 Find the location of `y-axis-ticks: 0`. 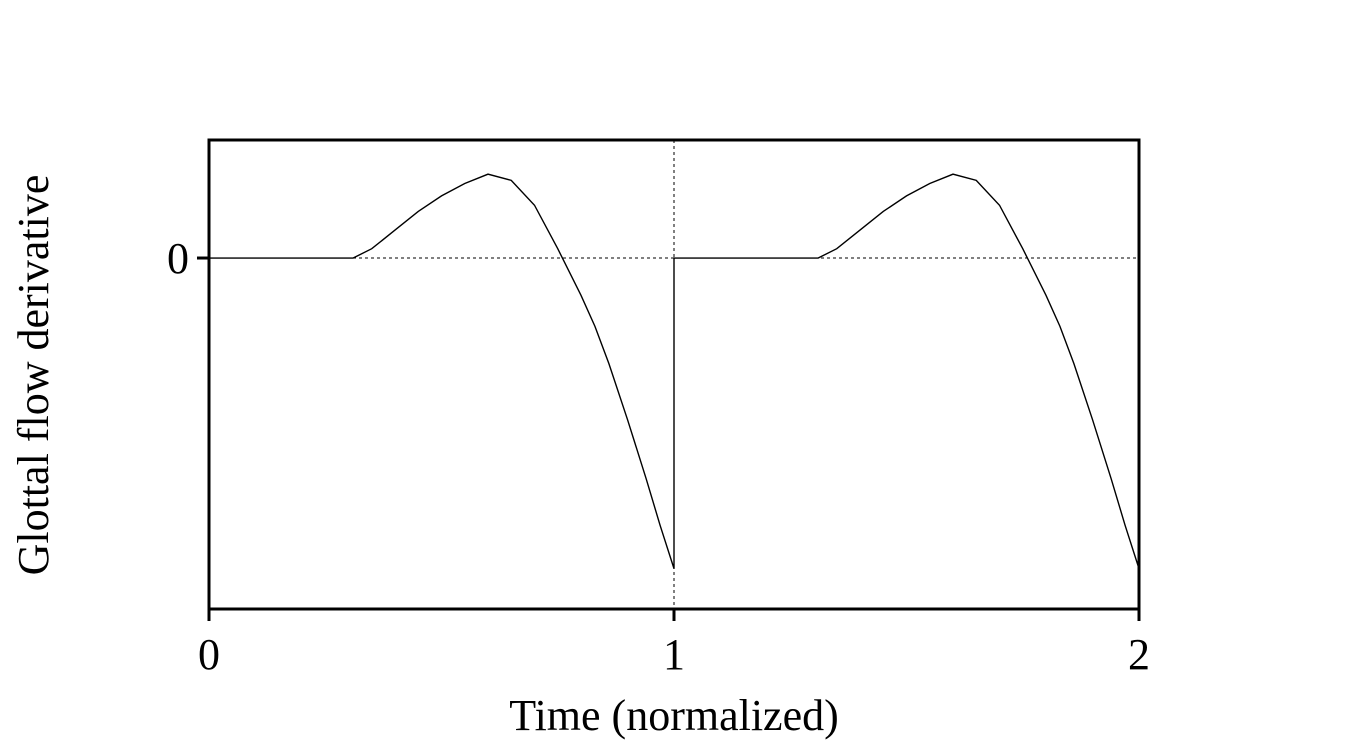

y-axis-ticks: 0 is located at coordinates (188, 258).